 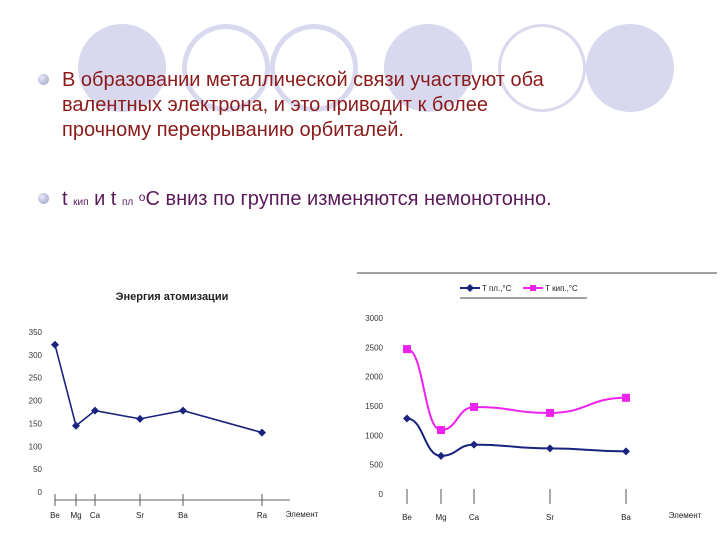 I want to click on chart2-ytick-label: 2500, so click(x=374, y=347).